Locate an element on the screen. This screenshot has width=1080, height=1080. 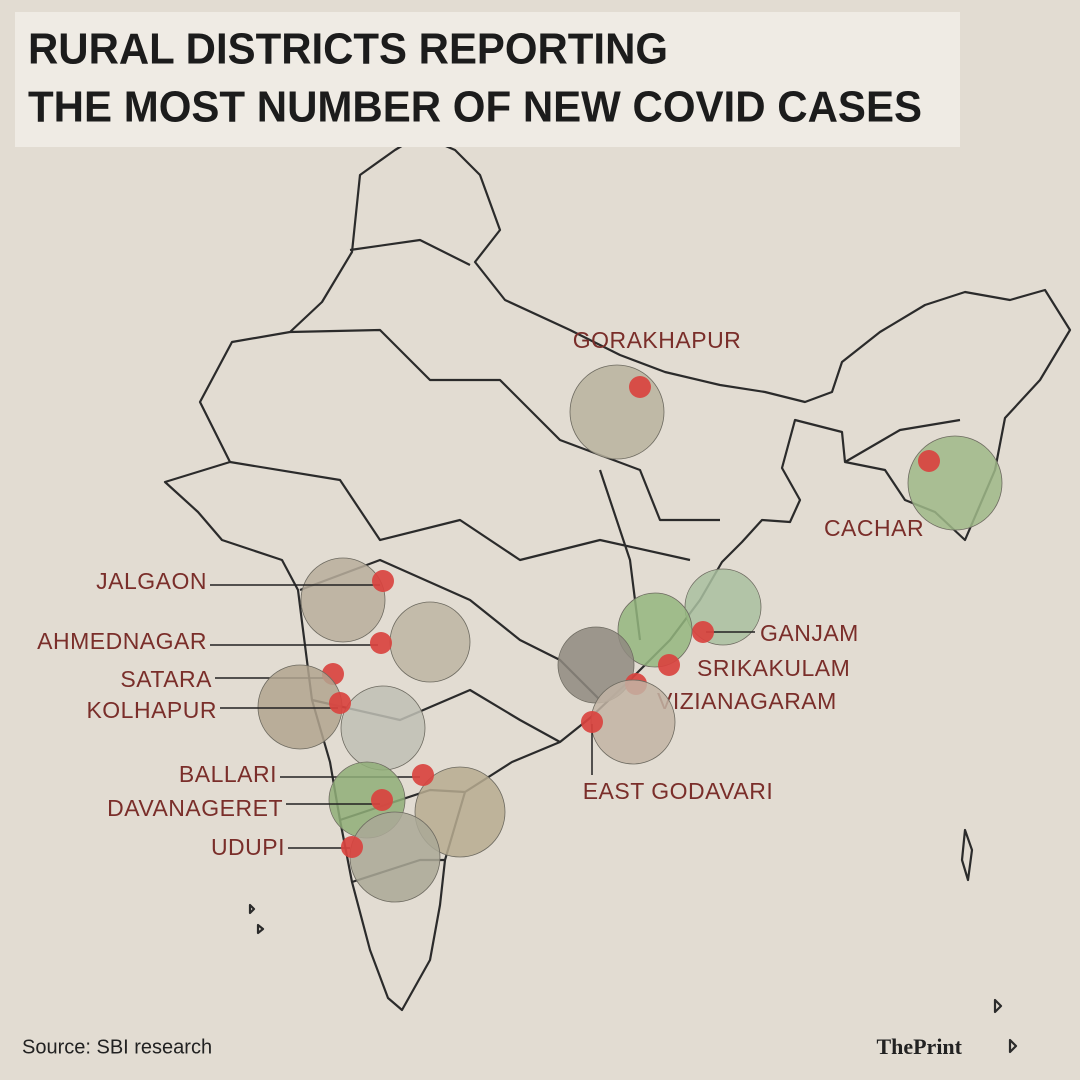
district-label: GANJAM is located at coordinates (809, 633).